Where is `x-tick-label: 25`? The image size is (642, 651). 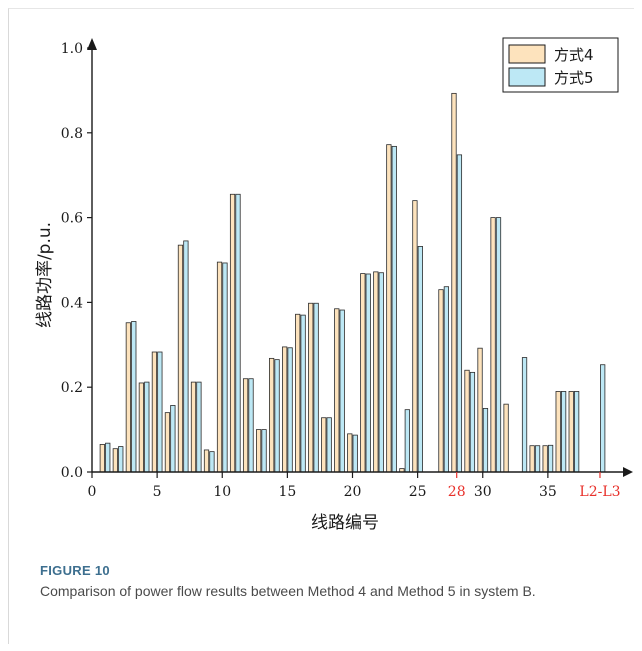
x-tick-label: 25 is located at coordinates (418, 492).